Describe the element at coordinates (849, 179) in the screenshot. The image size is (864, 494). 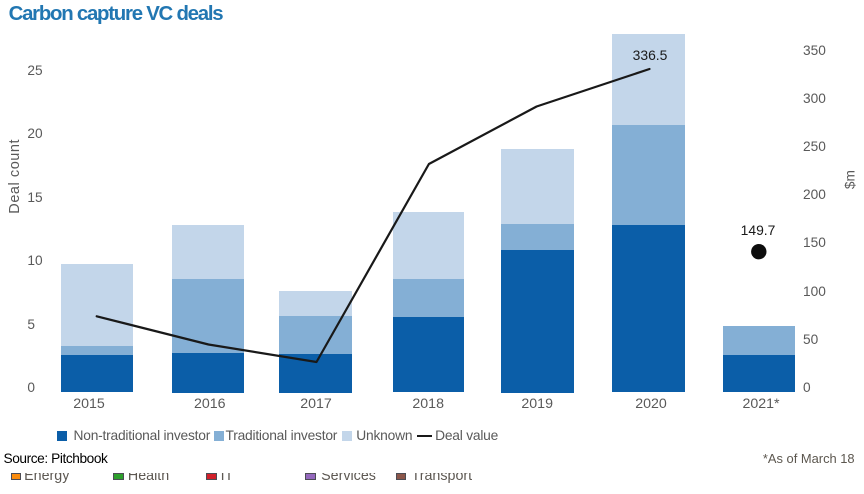
I see `svg-text: $m` at that location.